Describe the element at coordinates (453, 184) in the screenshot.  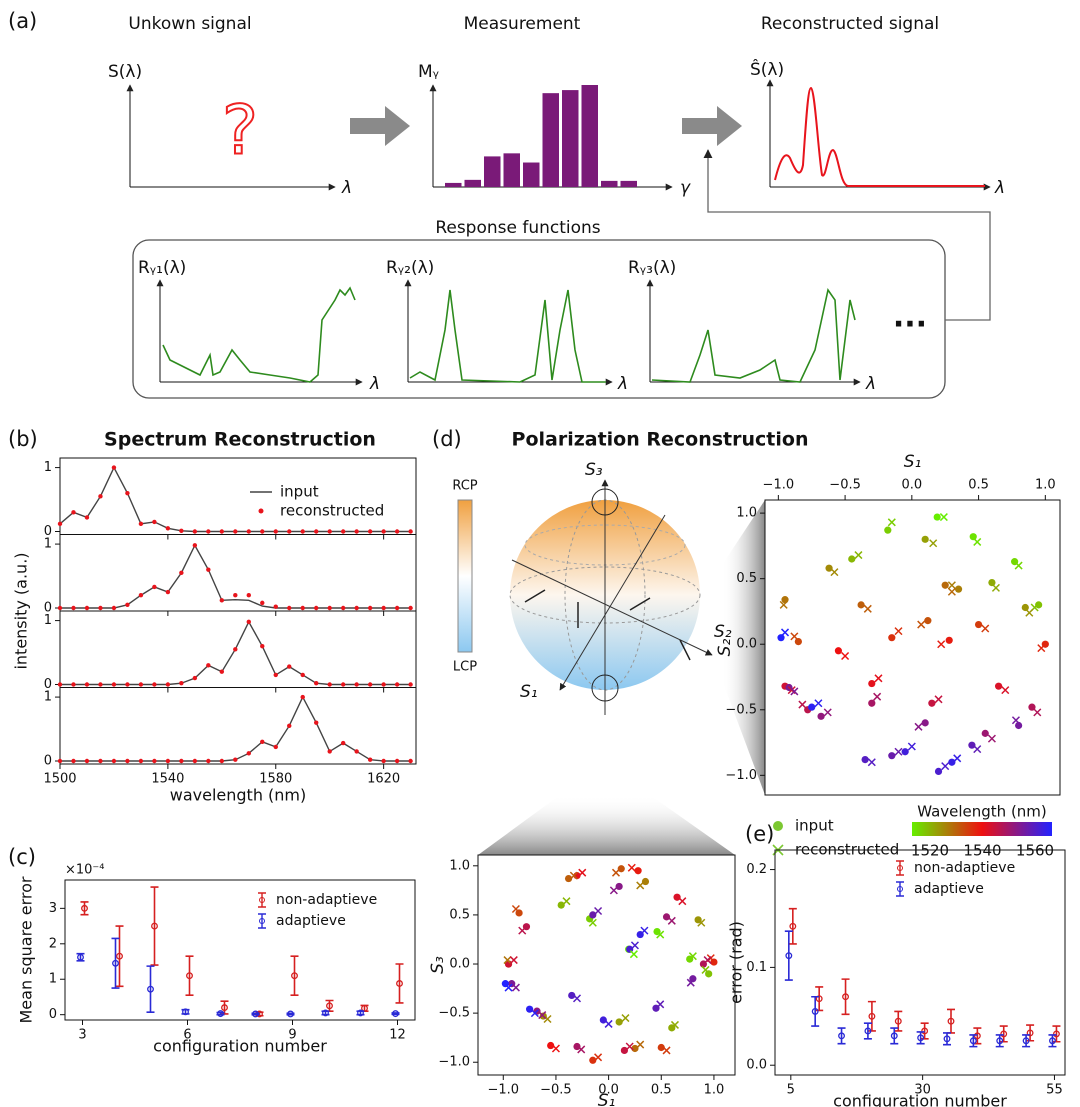
I see `bar` at that location.